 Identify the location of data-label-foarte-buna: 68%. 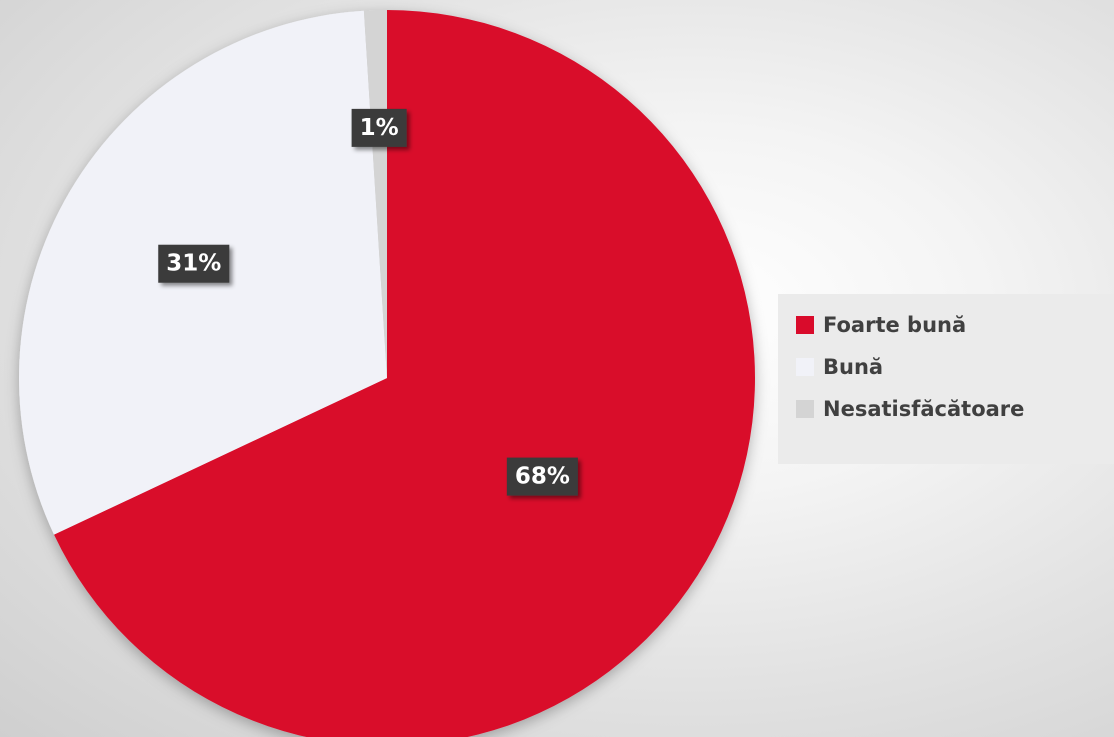
(542, 476).